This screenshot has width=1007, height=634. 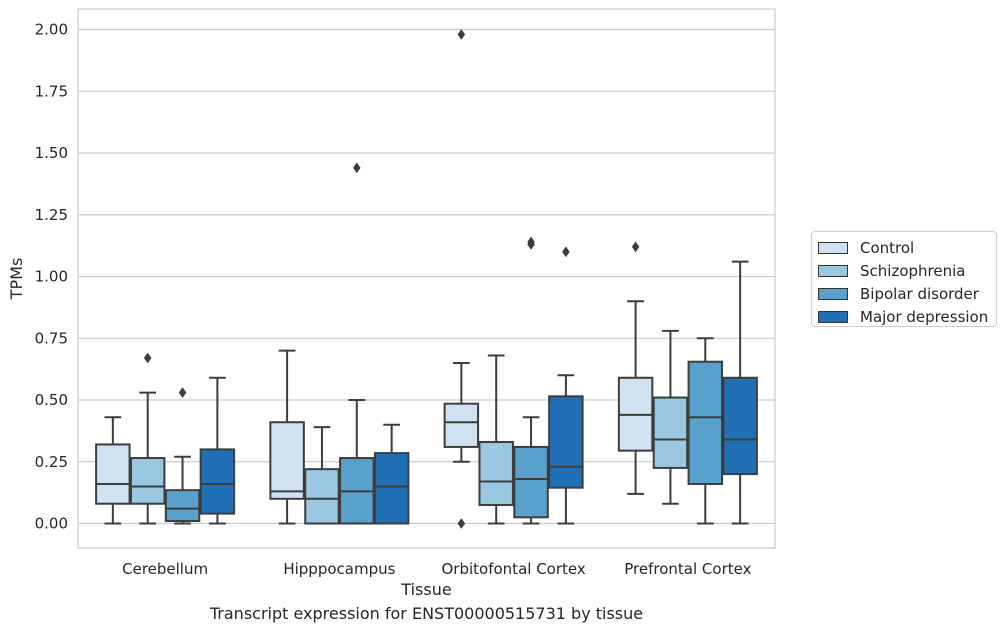 What do you see at coordinates (924, 316) in the screenshot?
I see `legend-label-major-depression: Major depression` at bounding box center [924, 316].